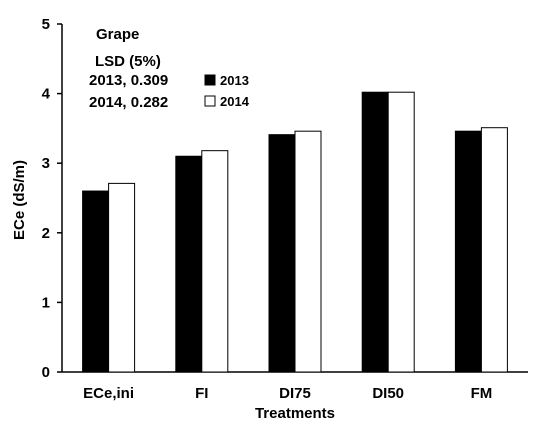 This screenshot has height=433, width=550. Describe the element at coordinates (210, 101) in the screenshot. I see `legend-swatch-2014` at that location.